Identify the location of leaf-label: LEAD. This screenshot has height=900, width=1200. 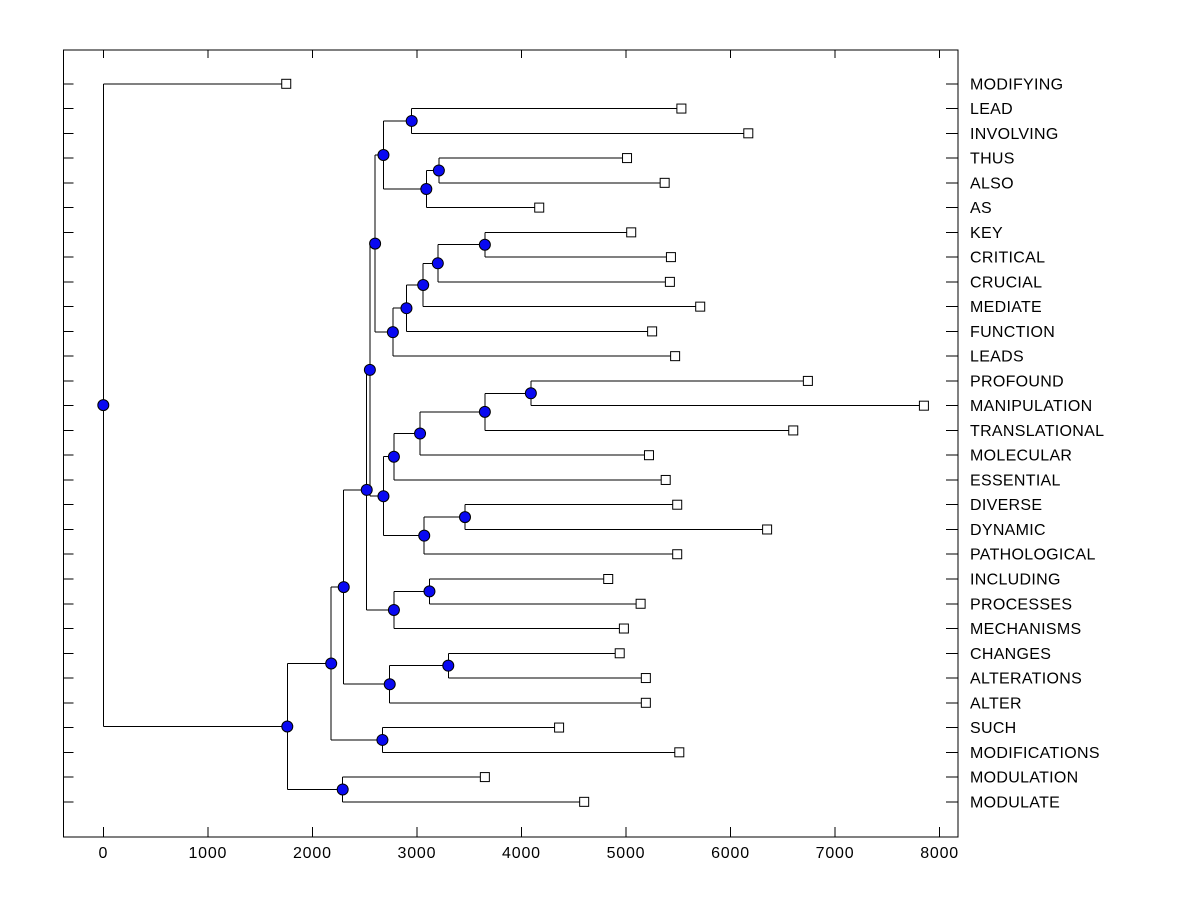
(991, 109).